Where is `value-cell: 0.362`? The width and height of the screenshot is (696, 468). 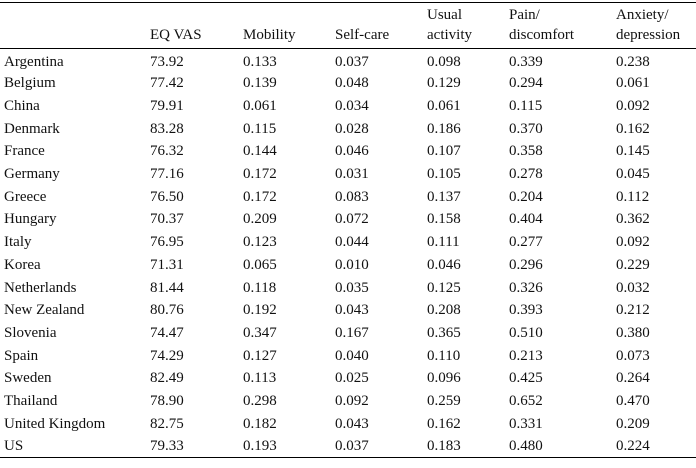
value-cell: 0.362 is located at coordinates (633, 219).